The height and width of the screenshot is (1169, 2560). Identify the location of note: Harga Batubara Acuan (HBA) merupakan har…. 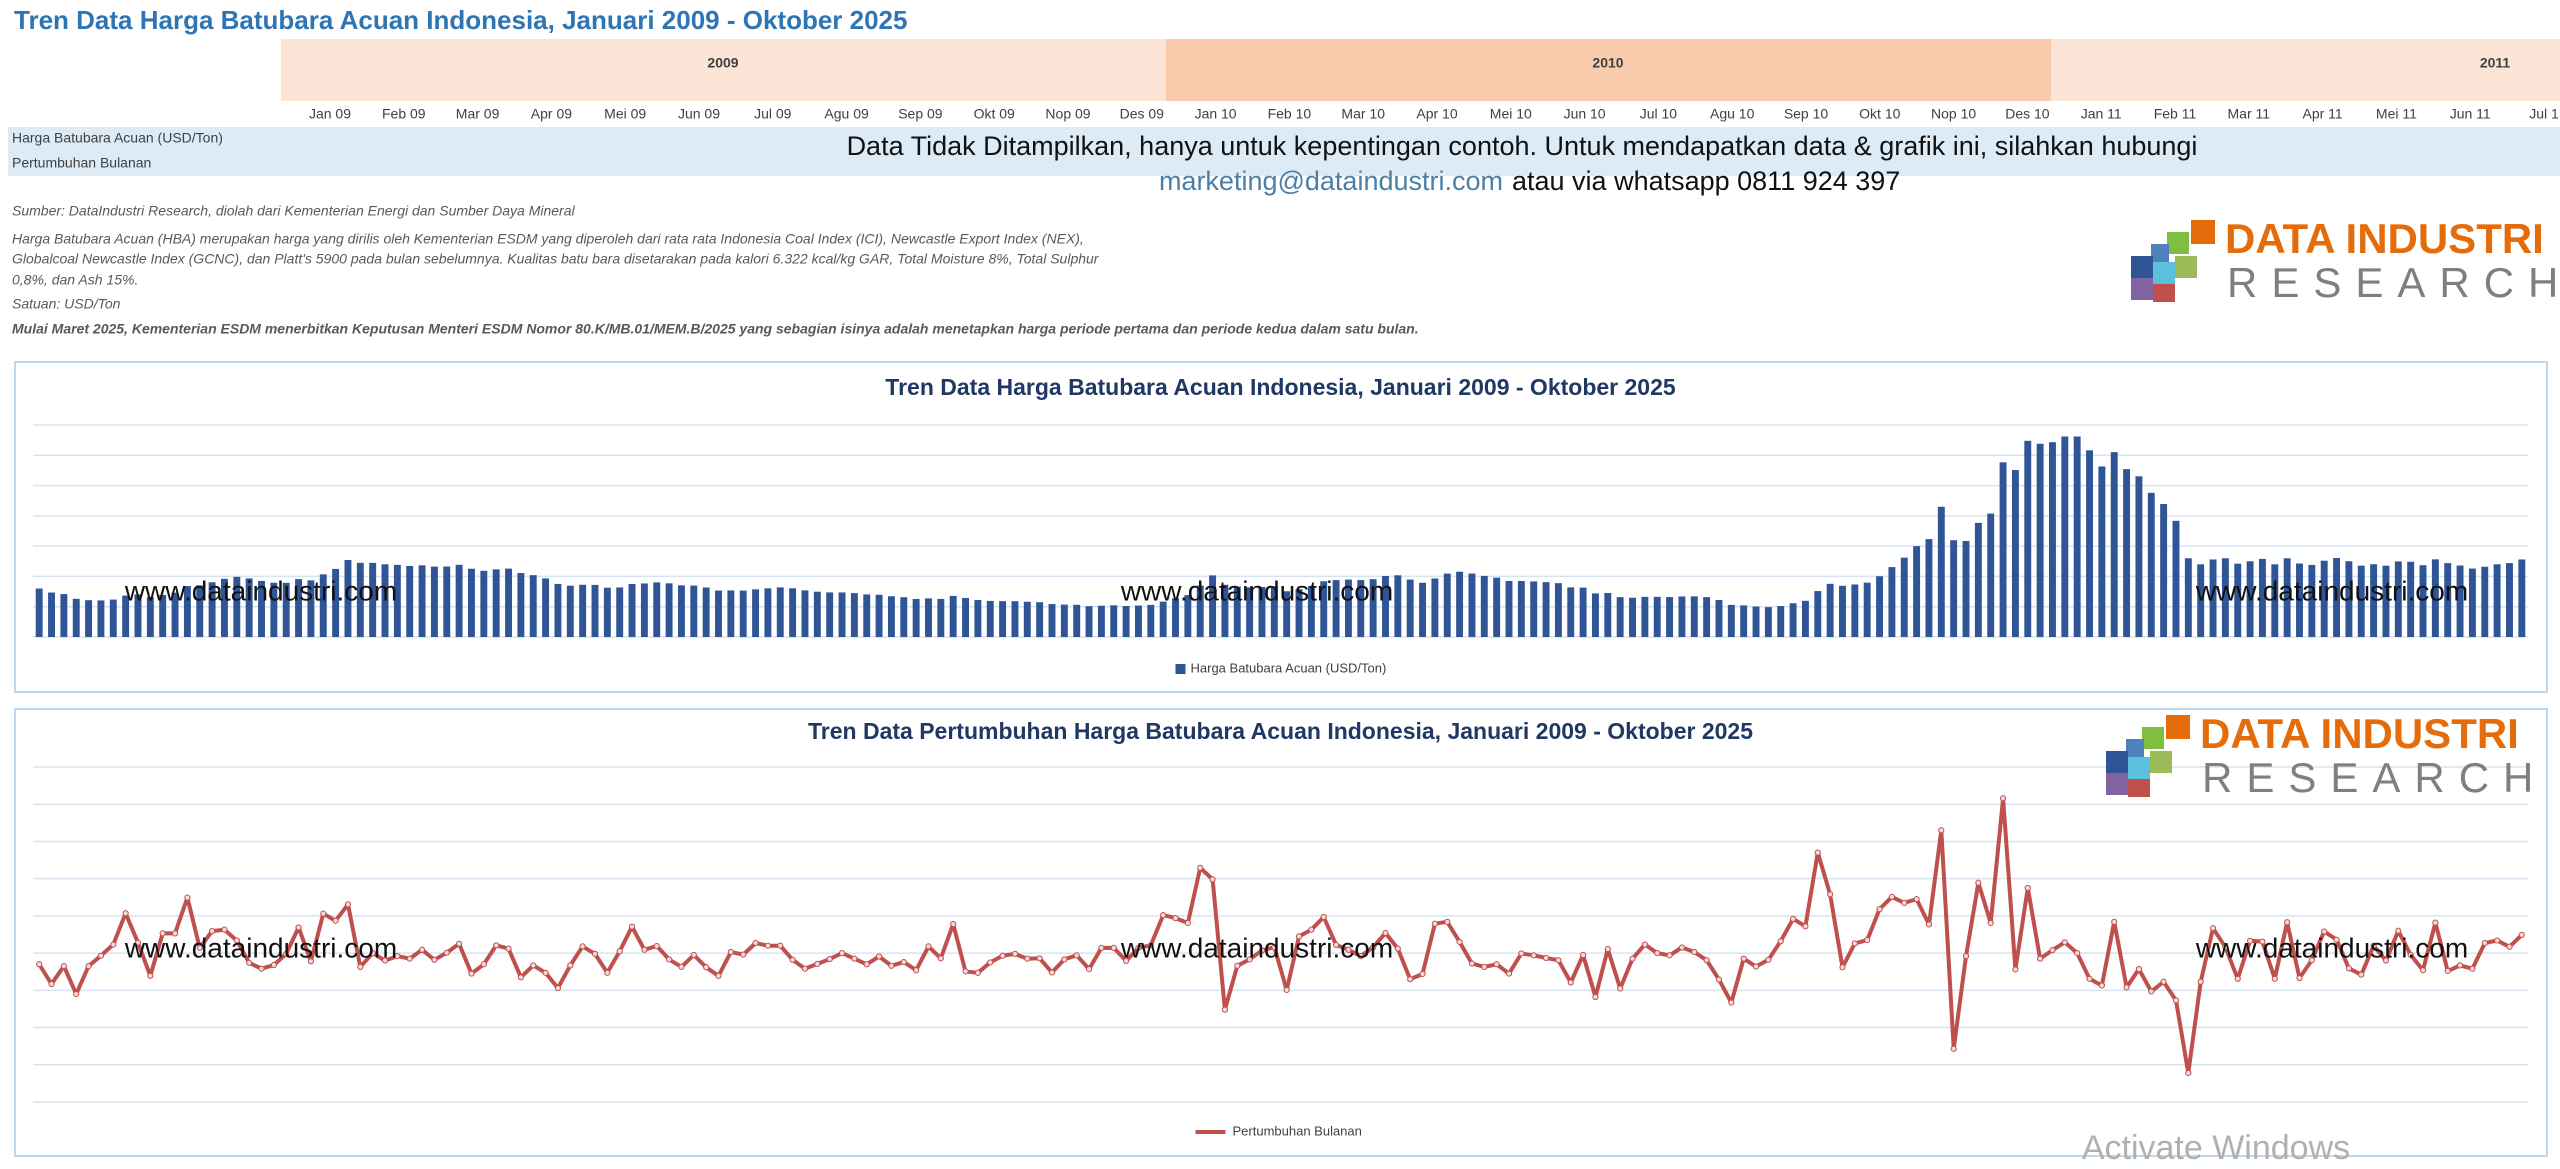
(548, 239).